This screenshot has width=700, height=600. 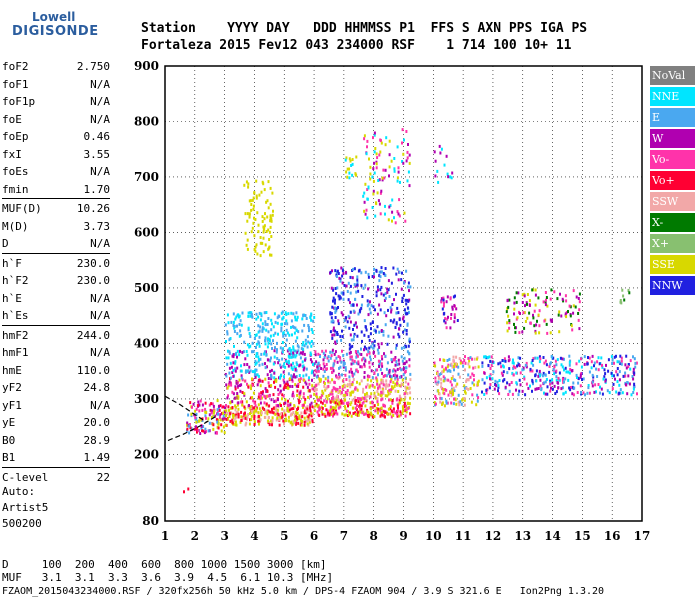 I want to click on param-name: hmF1, so click(x=15, y=352).